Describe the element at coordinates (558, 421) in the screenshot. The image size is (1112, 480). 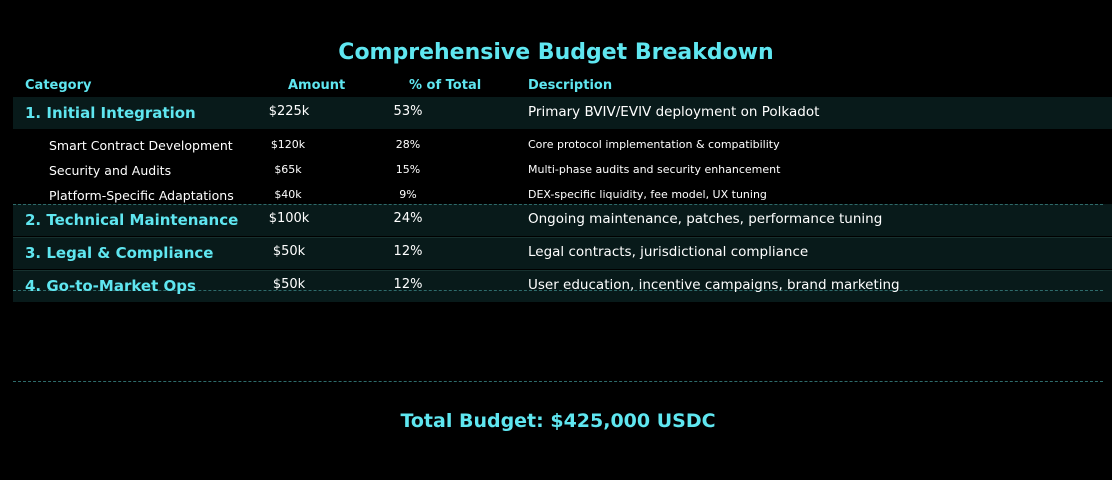
I see `total-budget: Total Budget: $425,000 USDC` at that location.